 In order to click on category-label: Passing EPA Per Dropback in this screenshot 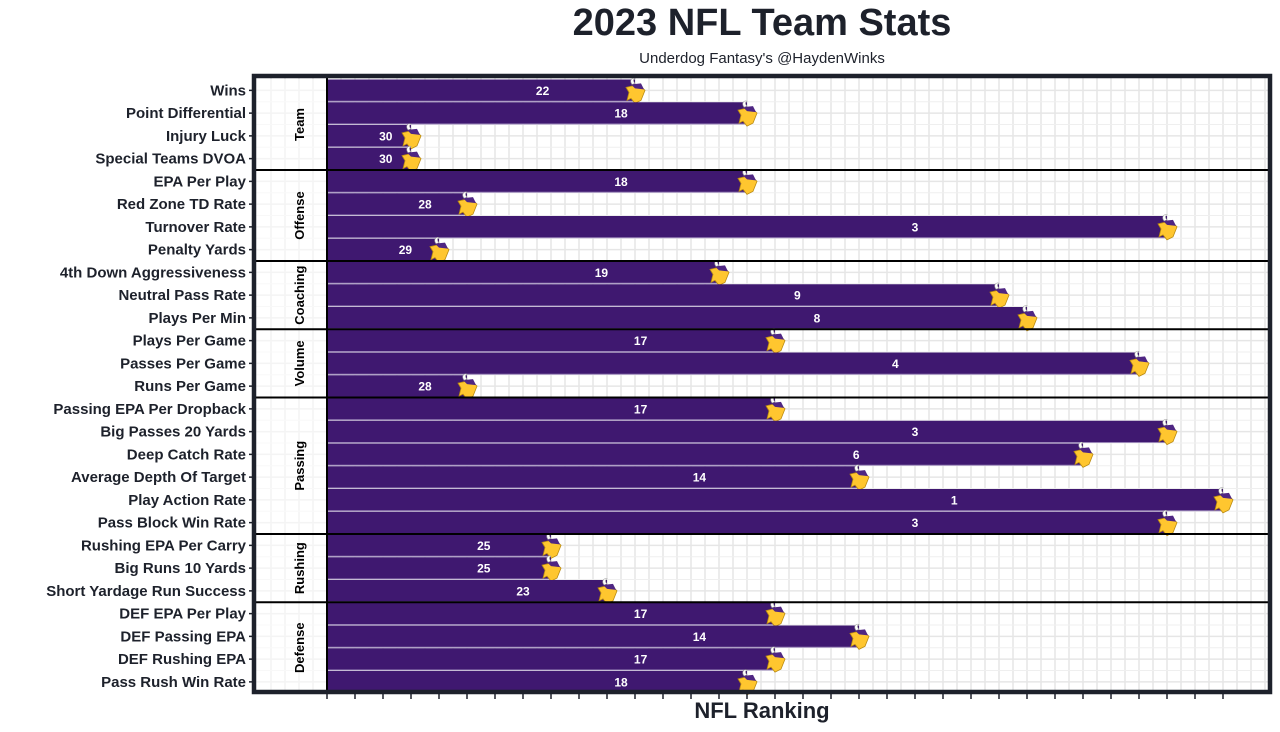, I will do `click(149, 409)`.